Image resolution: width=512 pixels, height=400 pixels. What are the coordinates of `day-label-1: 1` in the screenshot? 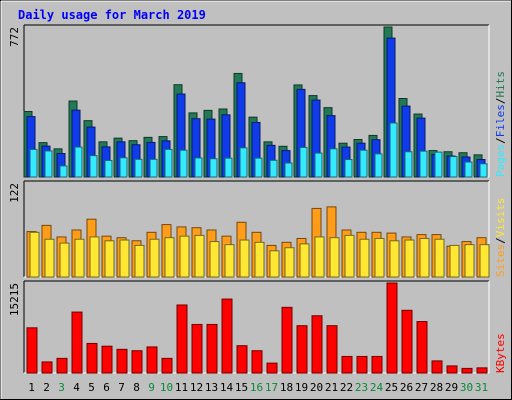 It's located at (31, 387).